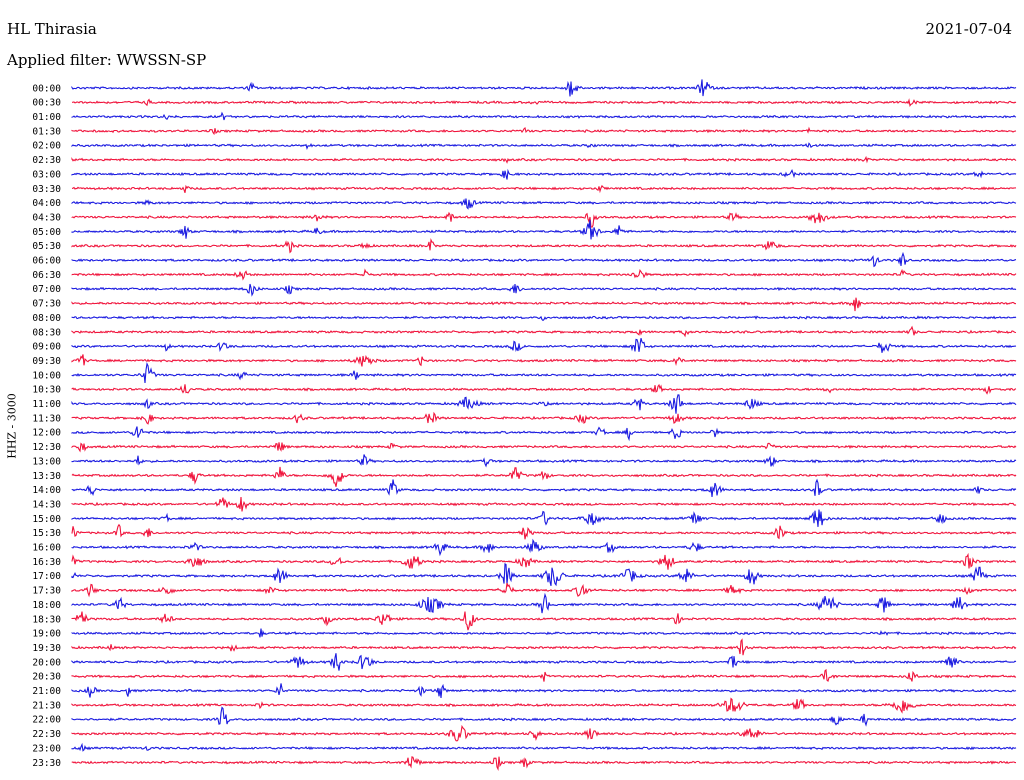 The height and width of the screenshot is (780, 1024). Describe the element at coordinates (46, 605) in the screenshot. I see `time-tick-label: 18:00` at that location.